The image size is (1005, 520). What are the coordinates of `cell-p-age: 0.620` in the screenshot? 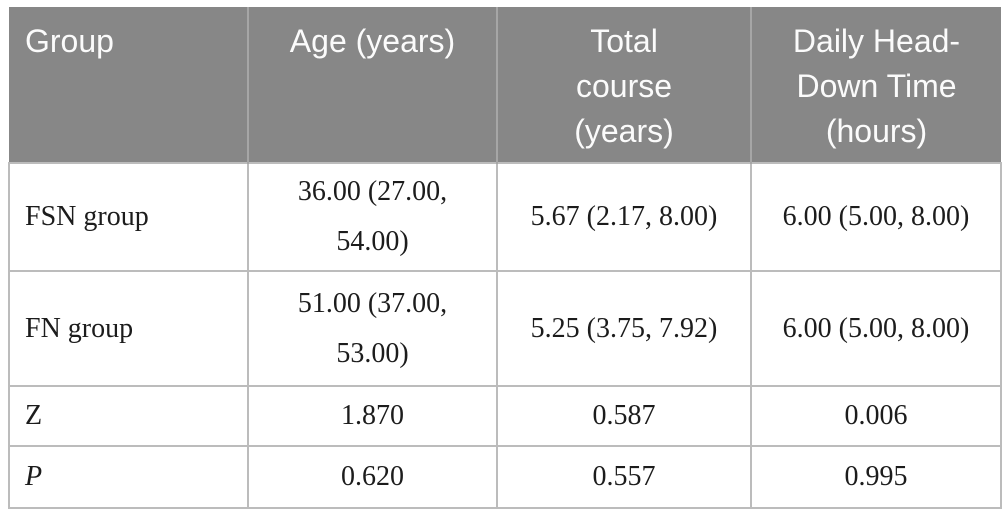 It's located at (372, 477).